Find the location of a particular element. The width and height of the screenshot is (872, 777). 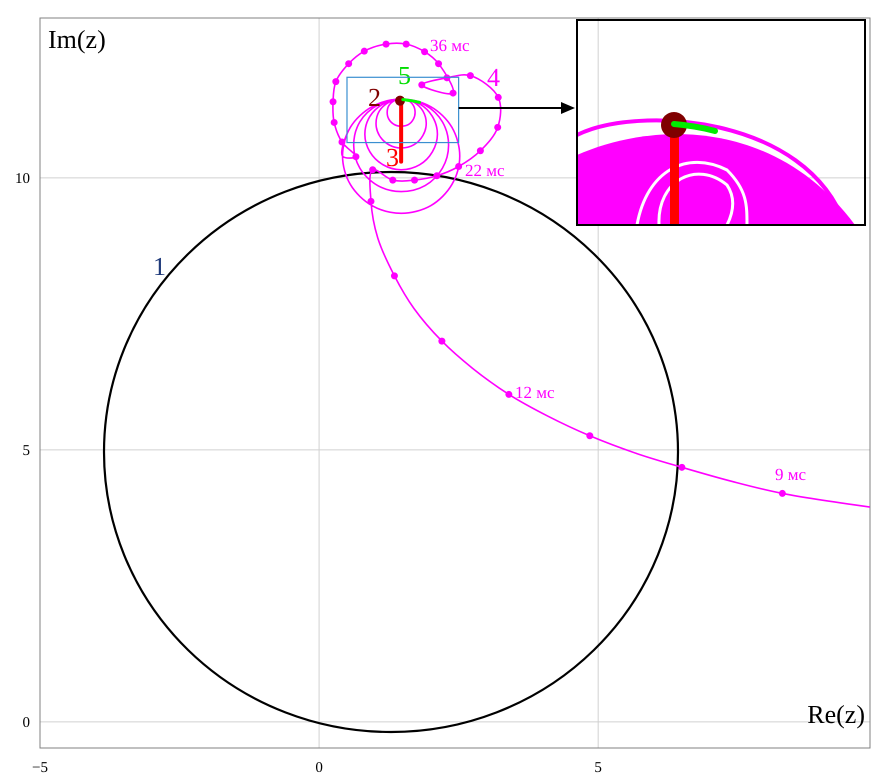

annotation: 1 is located at coordinates (159, 266).